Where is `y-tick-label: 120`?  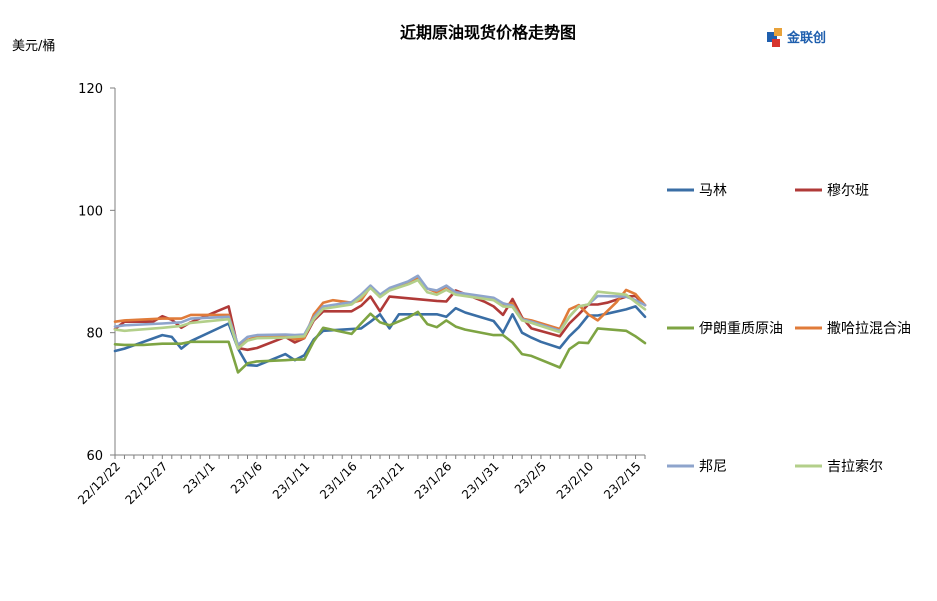
y-tick-label: 120 is located at coordinates (90, 89).